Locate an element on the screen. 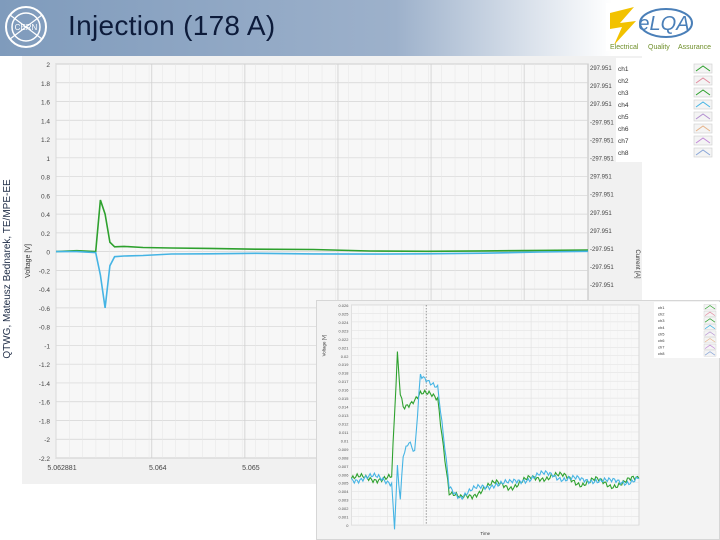 The image size is (720, 540). inset-y-tick-label: 0.006 is located at coordinates (344, 474).